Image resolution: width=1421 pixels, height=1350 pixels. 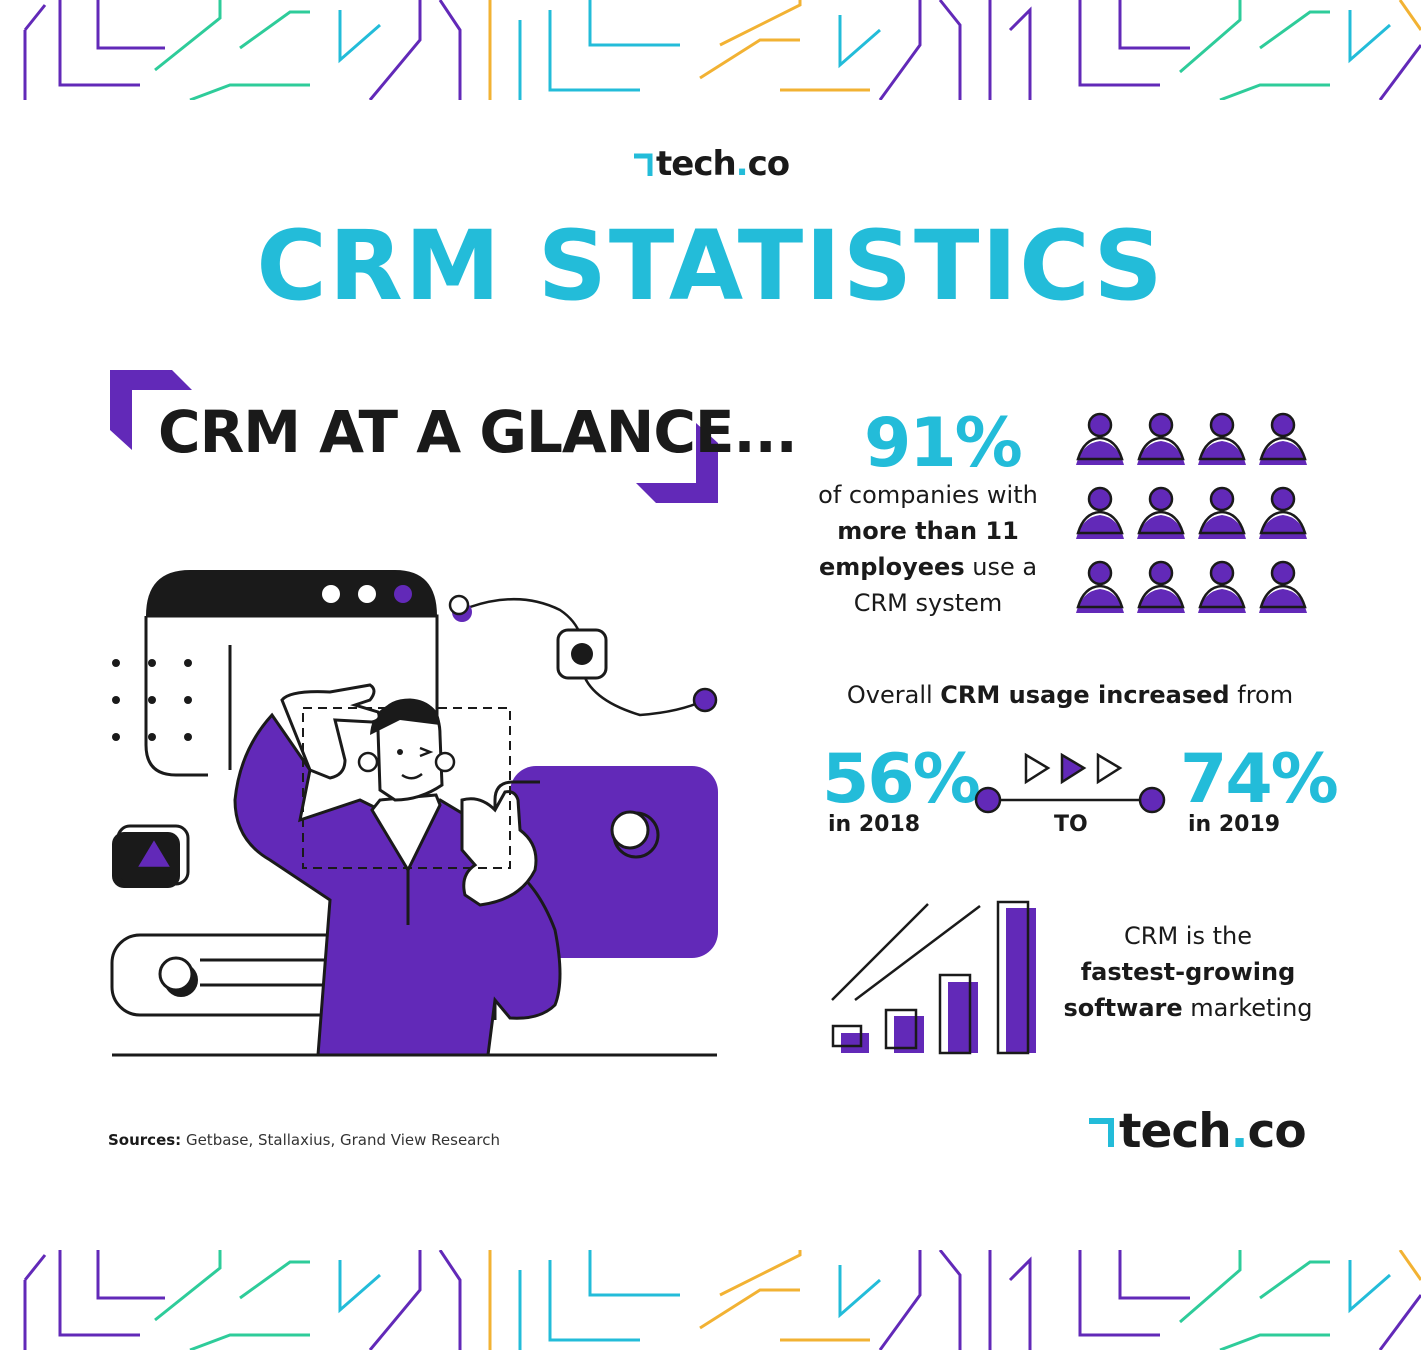 What do you see at coordinates (1261, 695) in the screenshot?
I see `usage-suffix: from` at bounding box center [1261, 695].